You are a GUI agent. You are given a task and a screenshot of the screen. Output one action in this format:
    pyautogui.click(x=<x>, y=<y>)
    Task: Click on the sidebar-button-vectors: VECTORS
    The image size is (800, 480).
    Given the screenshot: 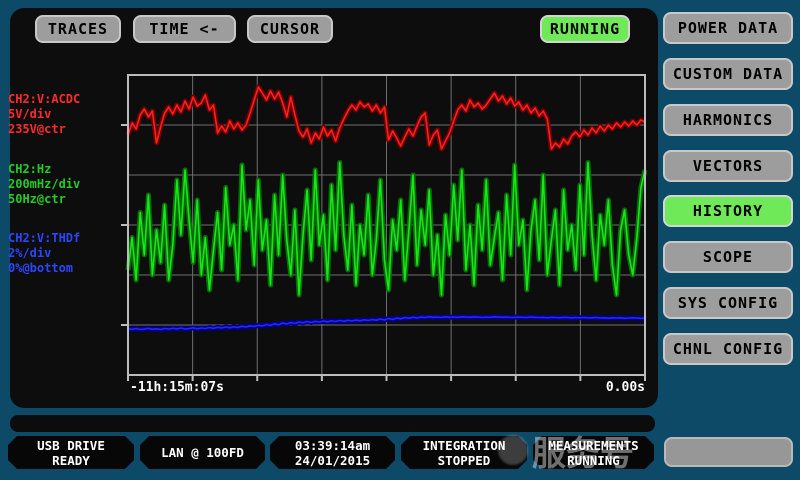 What is the action you would take?
    pyautogui.click(x=728, y=166)
    